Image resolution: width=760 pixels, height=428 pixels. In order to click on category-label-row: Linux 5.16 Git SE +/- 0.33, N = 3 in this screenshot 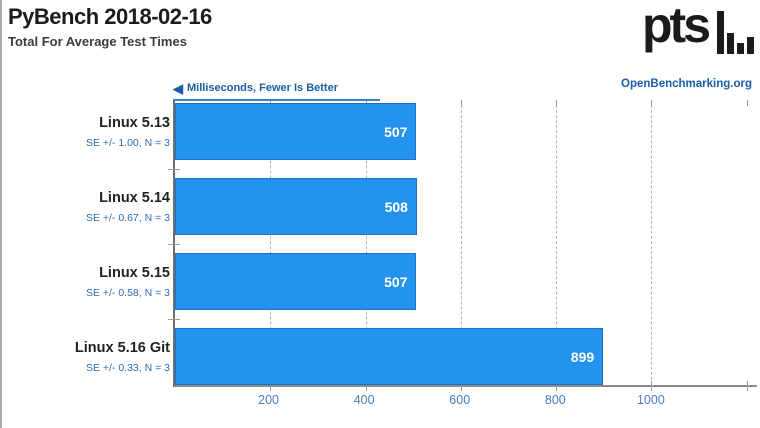, I will do `click(85, 356)`.